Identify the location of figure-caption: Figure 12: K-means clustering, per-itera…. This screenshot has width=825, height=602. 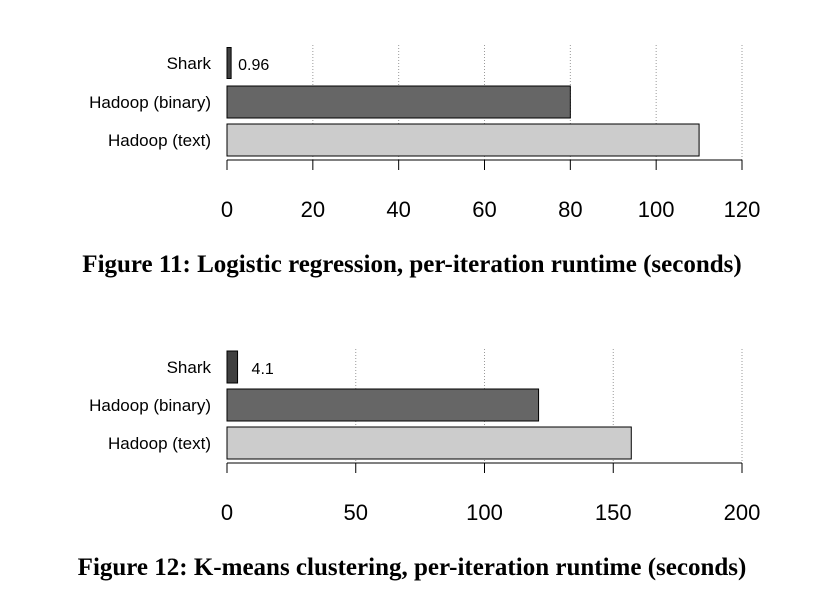
(412, 567).